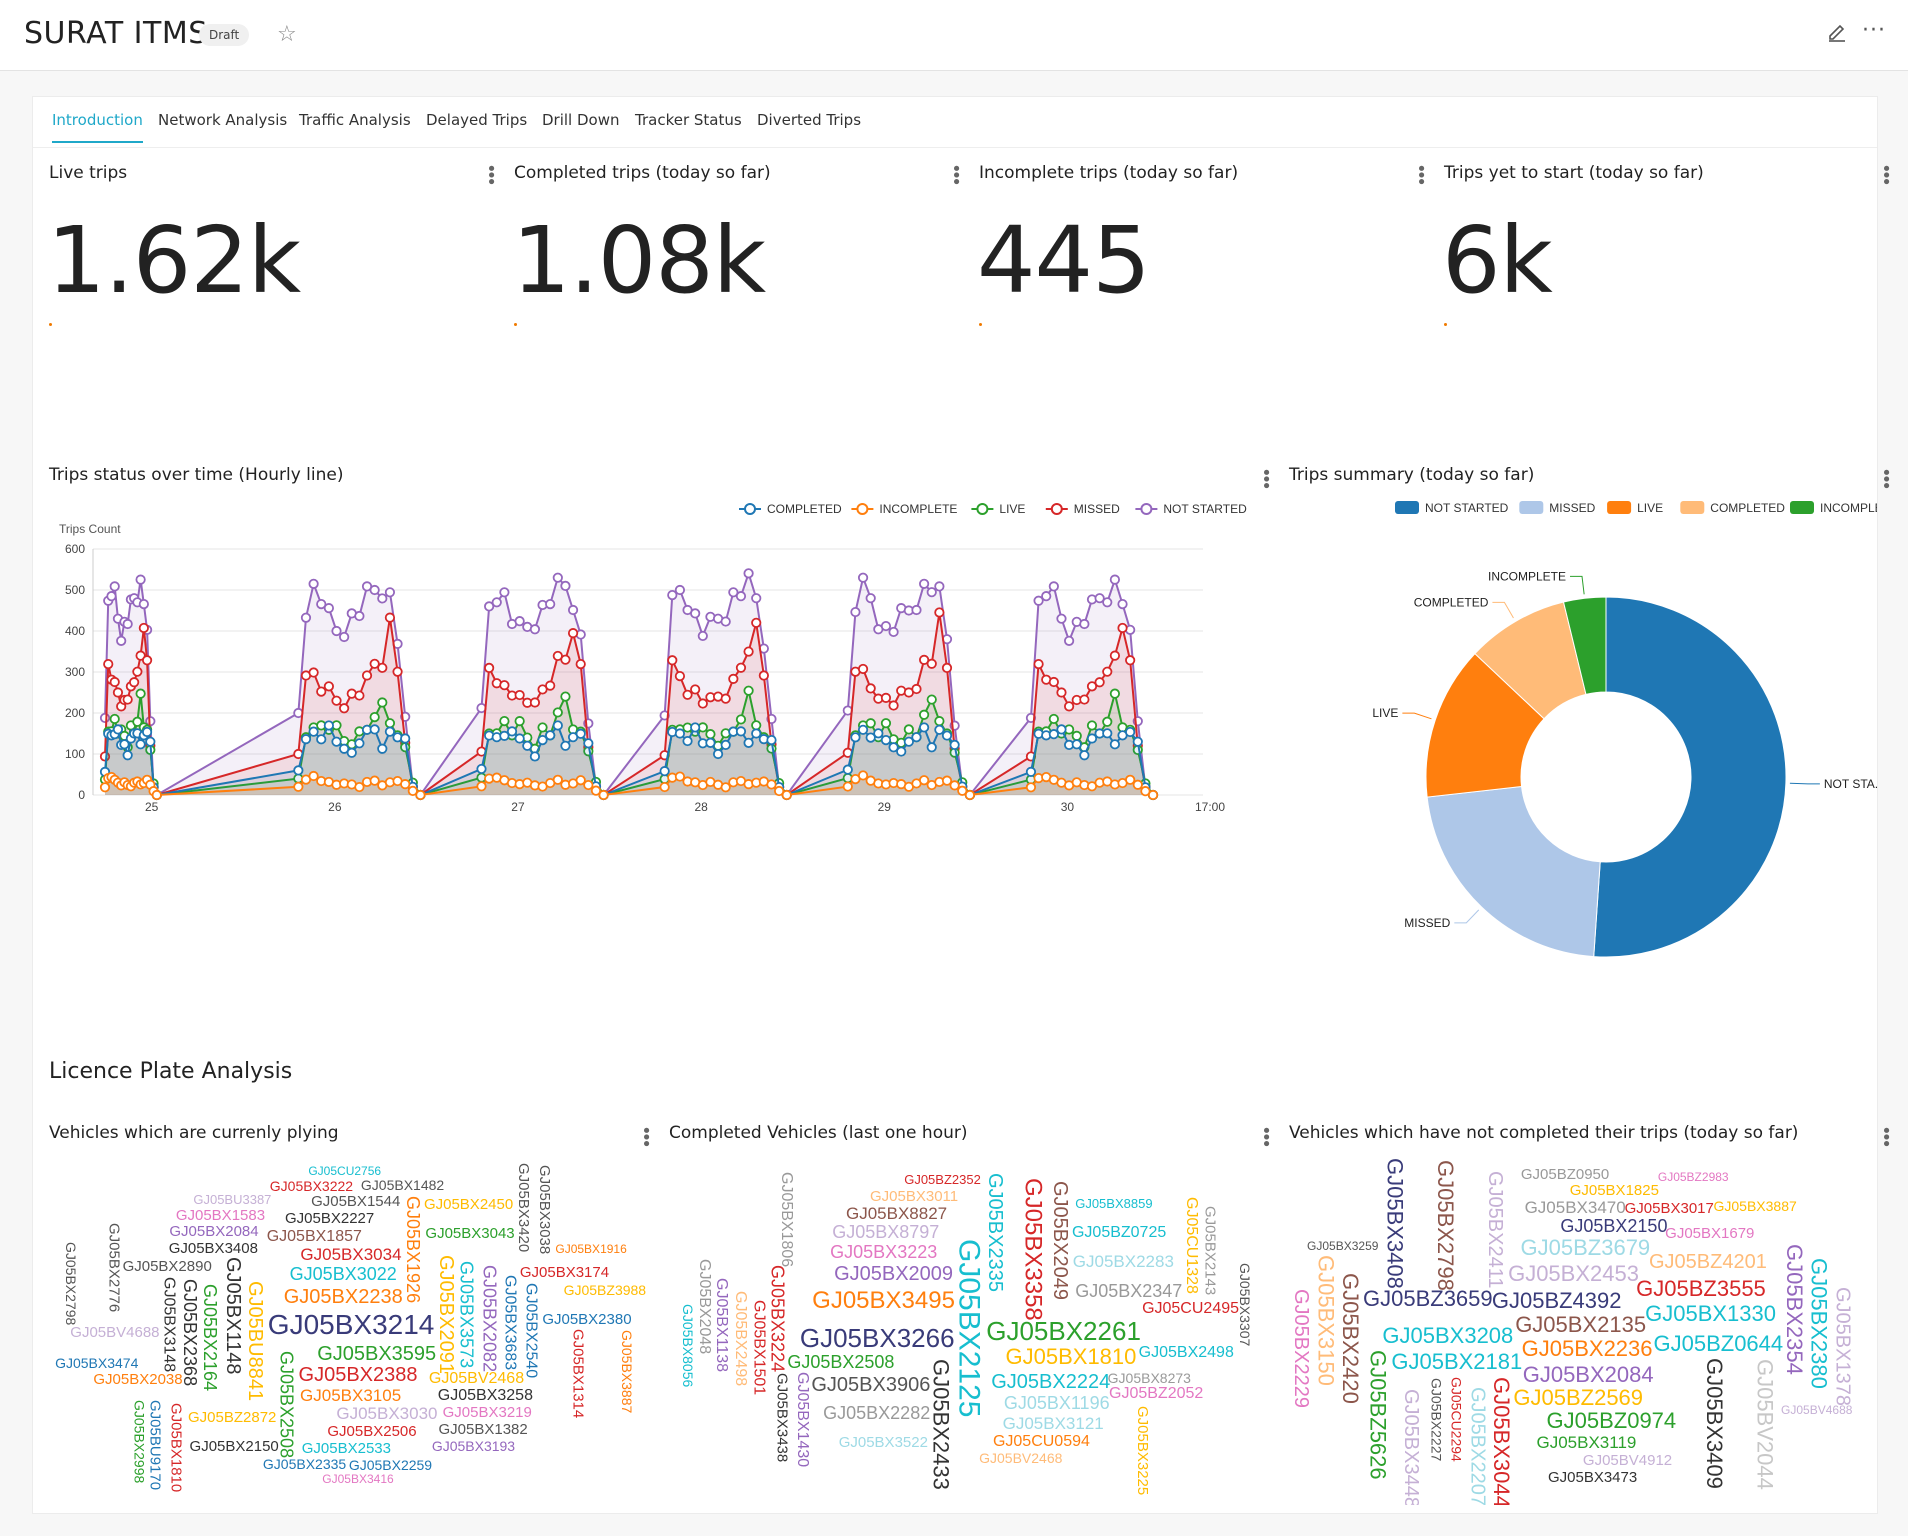  What do you see at coordinates (802, 1419) in the screenshot?
I see `cloud-word: GJ05BX1430` at bounding box center [802, 1419].